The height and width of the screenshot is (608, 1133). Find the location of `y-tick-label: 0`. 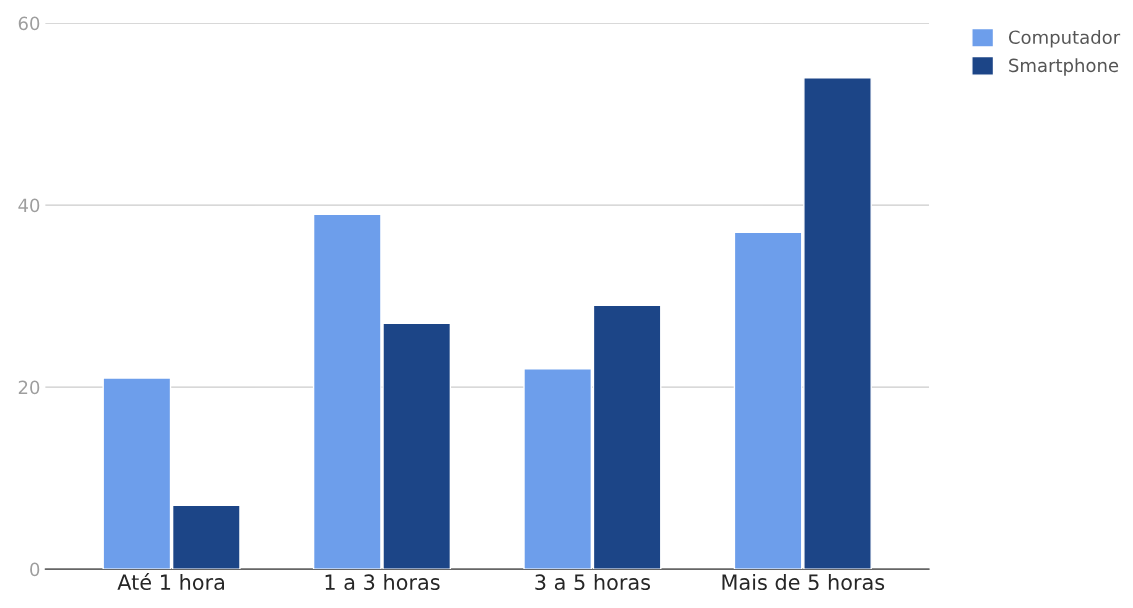

y-tick-label: 0 is located at coordinates (35, 569).